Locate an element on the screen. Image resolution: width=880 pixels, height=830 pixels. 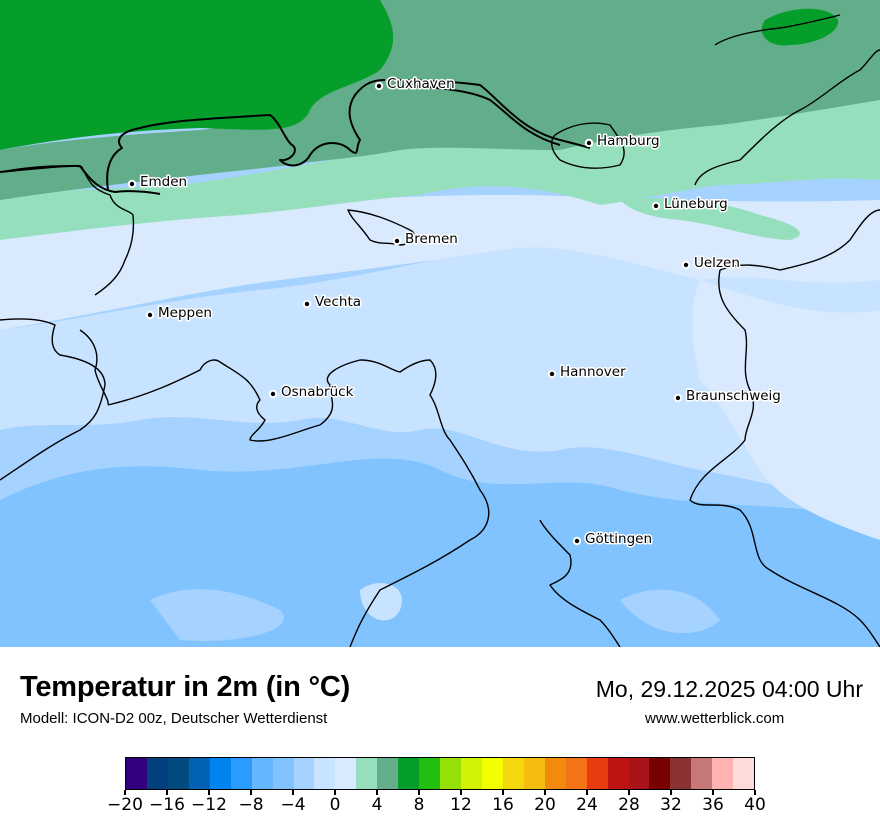
city-marker: Emden is located at coordinates (158, 182).